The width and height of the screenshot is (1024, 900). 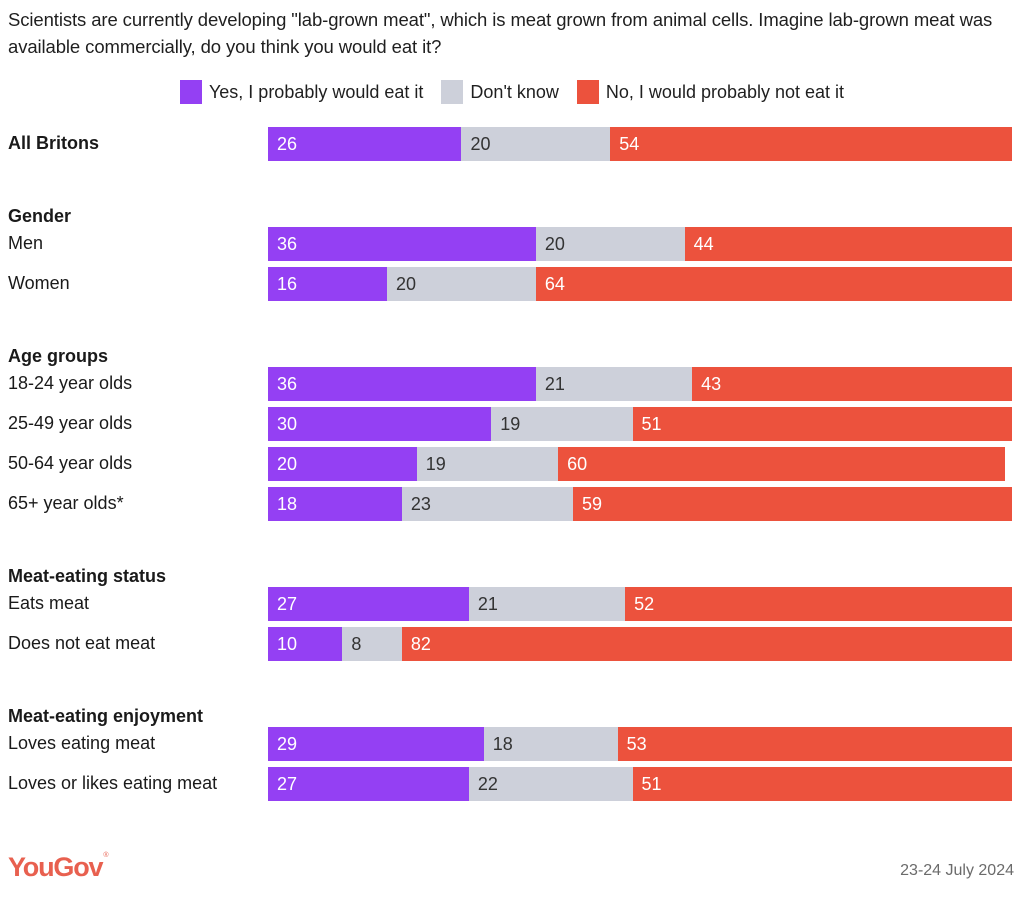 I want to click on legend-swatch-yes, so click(x=190, y=92).